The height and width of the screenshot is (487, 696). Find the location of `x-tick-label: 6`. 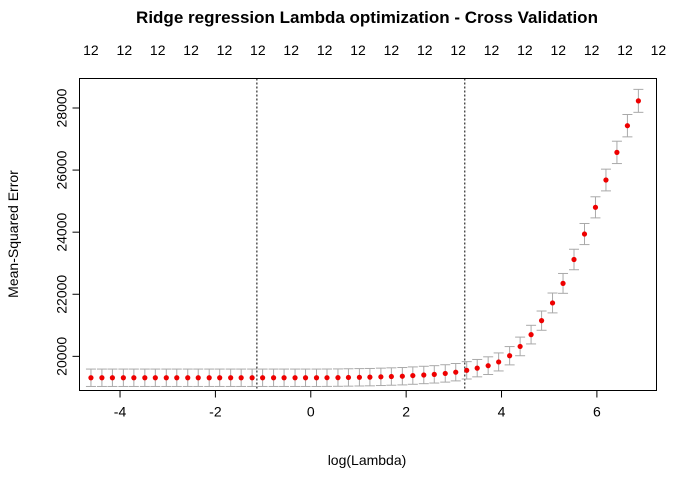

x-tick-label: 6 is located at coordinates (597, 412).